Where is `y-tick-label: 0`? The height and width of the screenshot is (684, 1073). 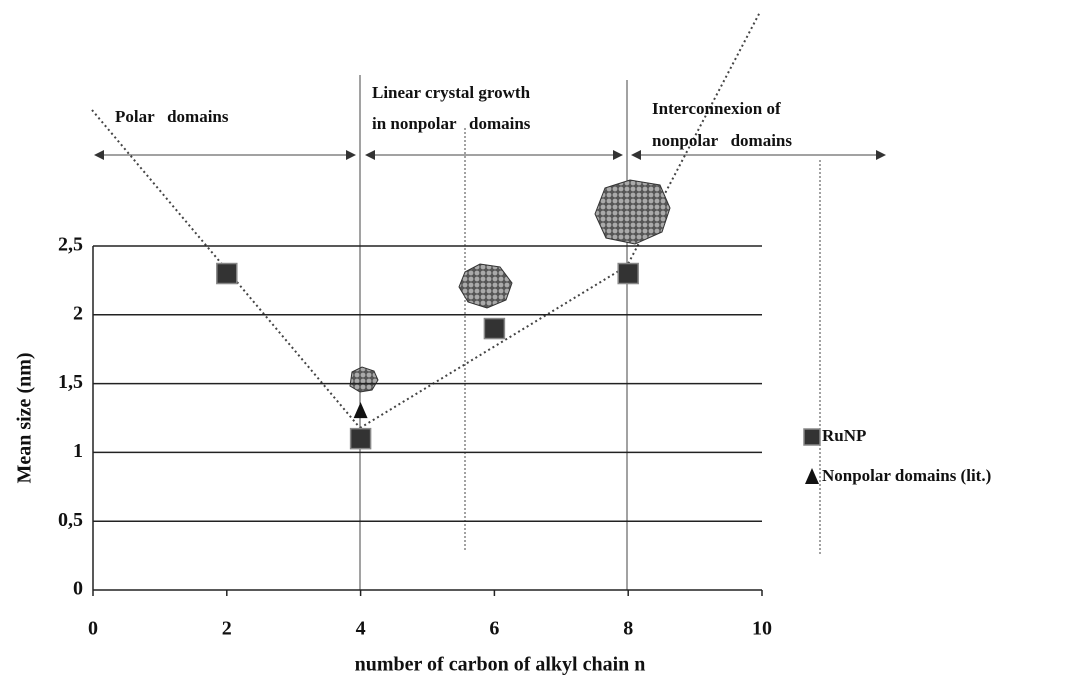
y-tick-label: 0 is located at coordinates (78, 589).